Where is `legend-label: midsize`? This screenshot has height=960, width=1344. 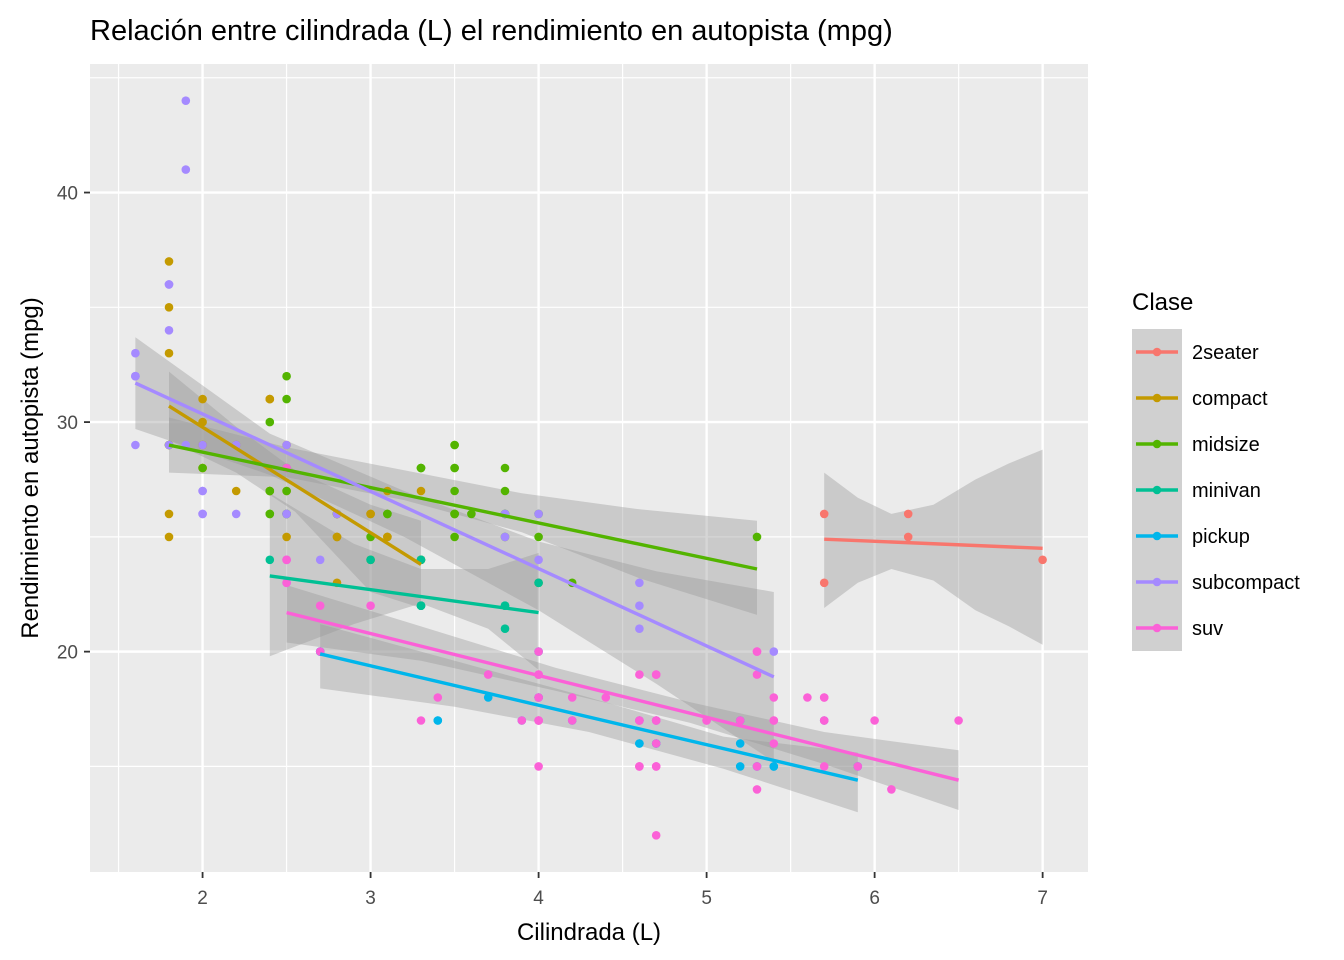
legend-label: midsize is located at coordinates (1226, 445).